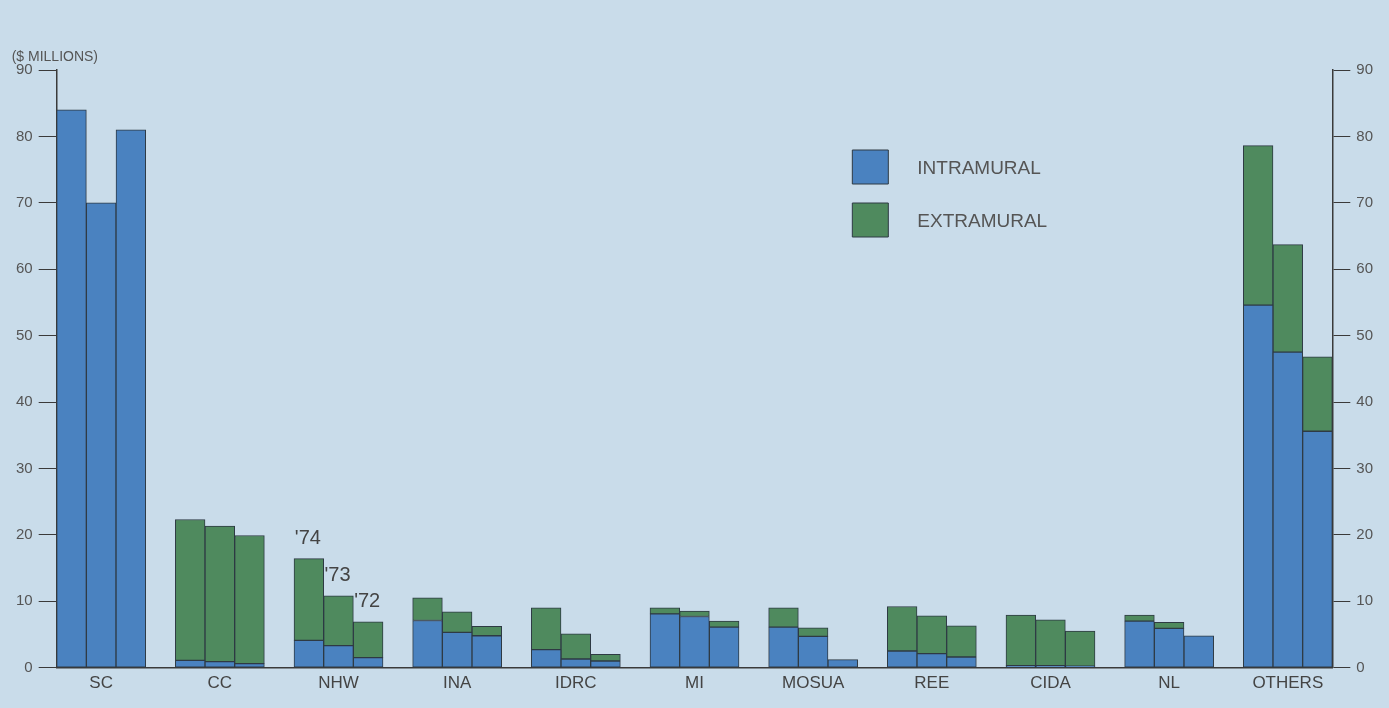  I want to click on y-tick-label: 50, so click(24, 334).